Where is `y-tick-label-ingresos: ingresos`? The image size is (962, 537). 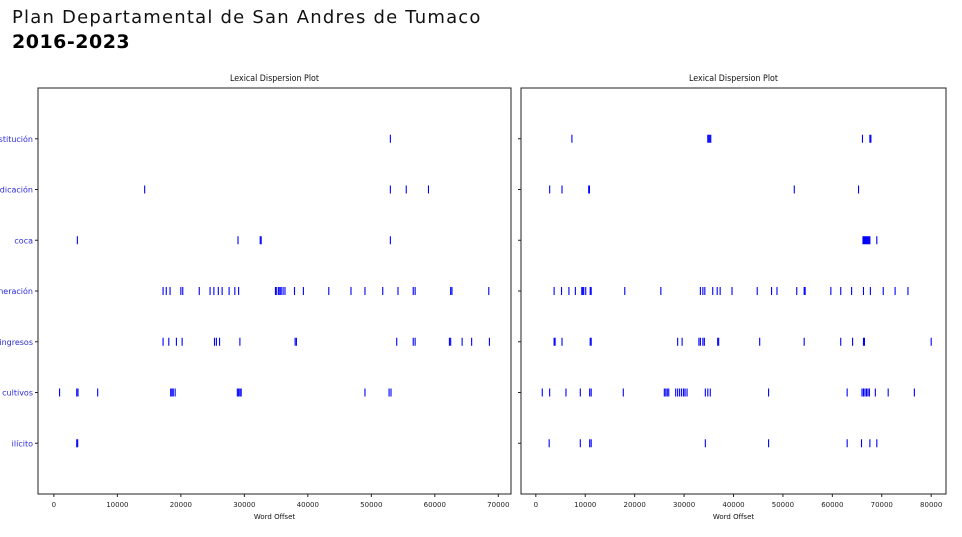 y-tick-label-ingresos: ingresos is located at coordinates (16, 342).